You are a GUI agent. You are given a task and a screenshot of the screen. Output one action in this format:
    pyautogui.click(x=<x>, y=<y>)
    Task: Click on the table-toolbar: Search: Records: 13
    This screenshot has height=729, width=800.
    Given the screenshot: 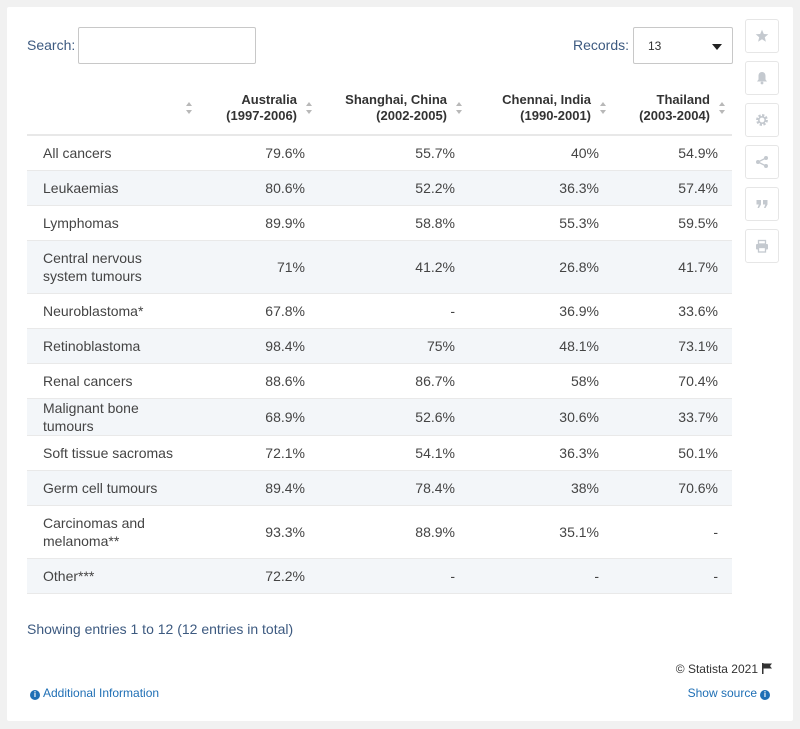 What is the action you would take?
    pyautogui.click(x=380, y=46)
    